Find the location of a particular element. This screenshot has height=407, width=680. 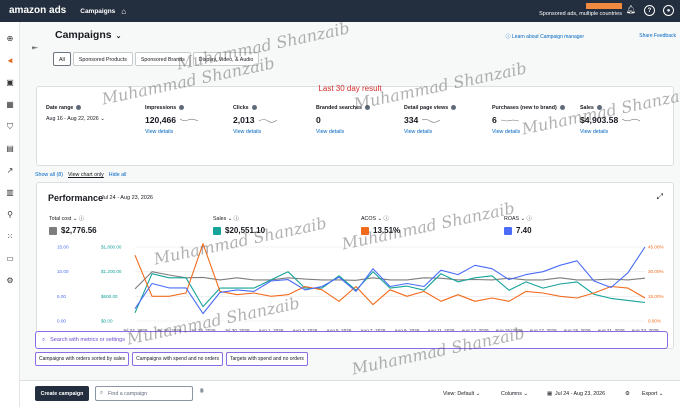

stat-label: Impressions is located at coordinates (171, 108).